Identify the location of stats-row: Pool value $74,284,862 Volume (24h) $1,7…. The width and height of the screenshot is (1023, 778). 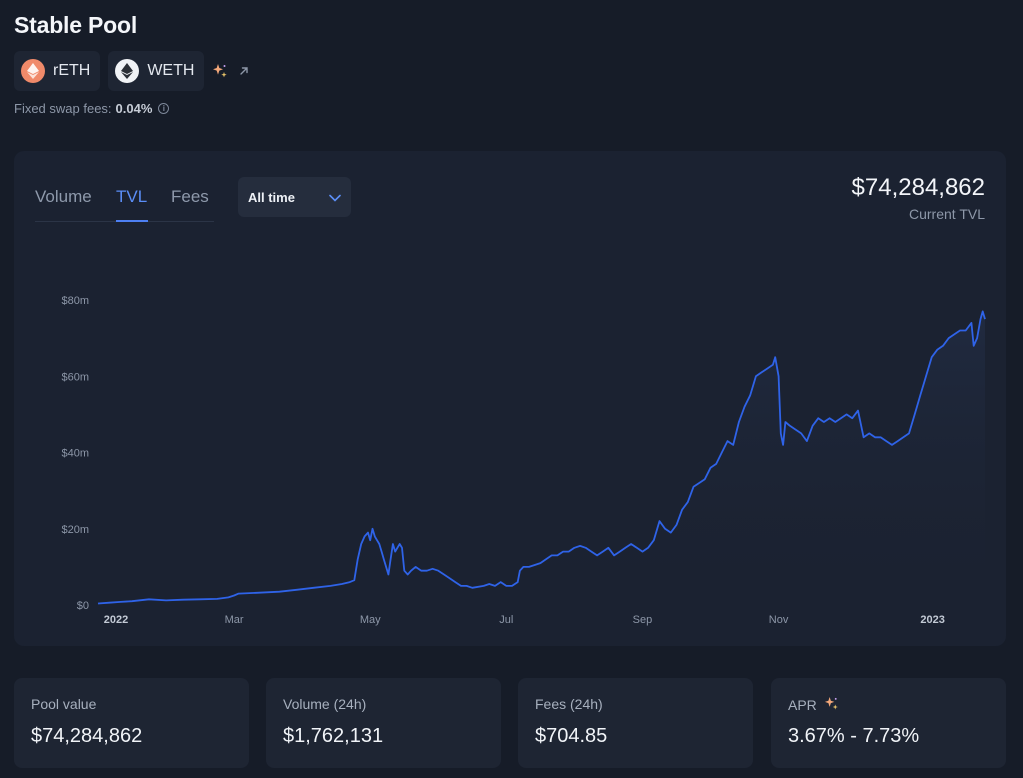
(510, 723).